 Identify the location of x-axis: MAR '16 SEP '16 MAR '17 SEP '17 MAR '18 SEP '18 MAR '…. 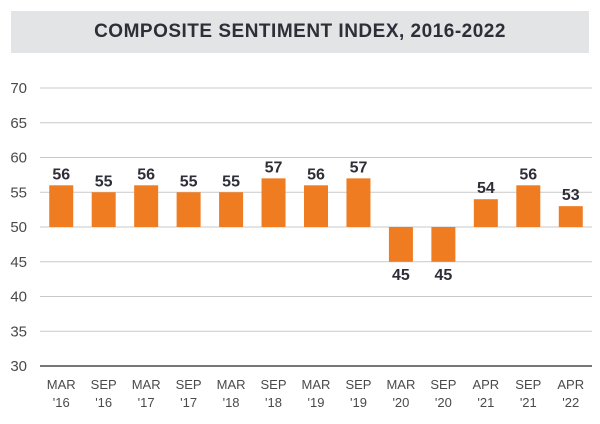
(315, 393).